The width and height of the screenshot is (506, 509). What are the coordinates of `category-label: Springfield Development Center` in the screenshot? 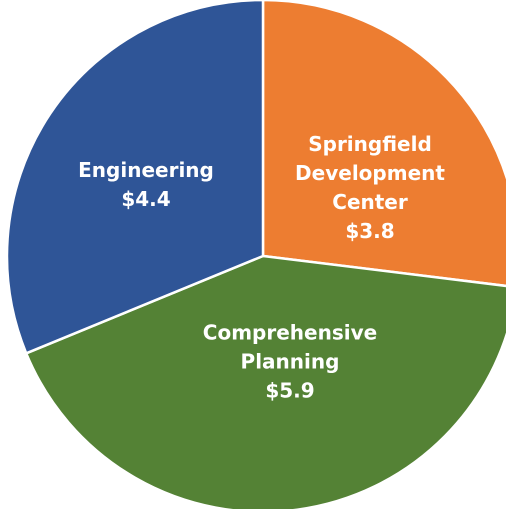 It's located at (370, 173).